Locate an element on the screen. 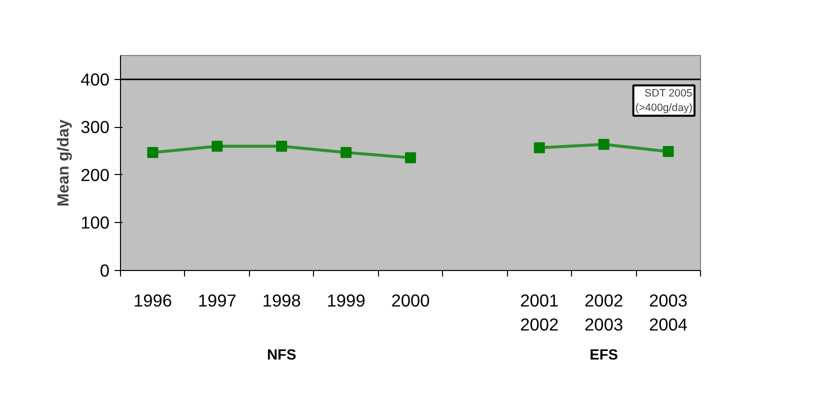  x-tick-label: 1997 is located at coordinates (217, 300).